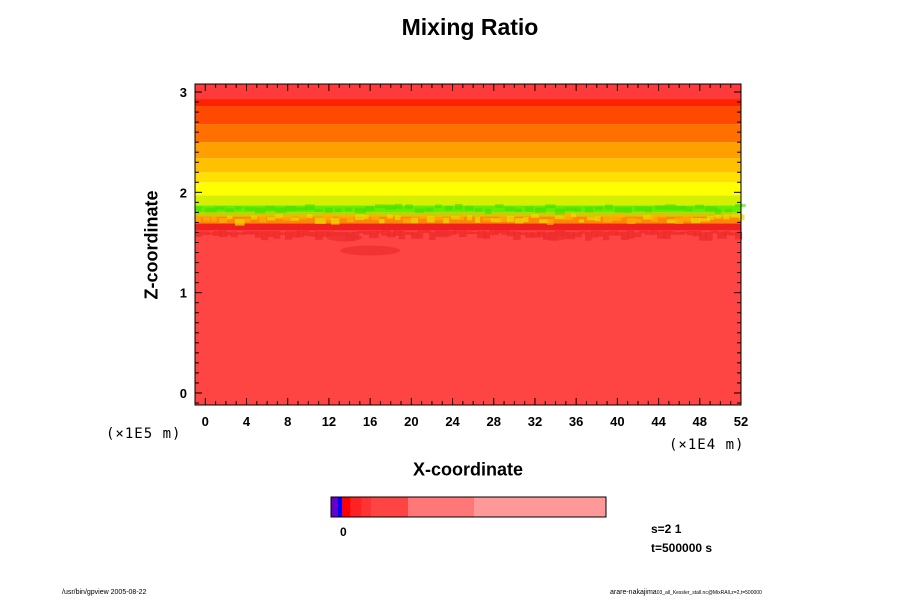  Describe the element at coordinates (370, 250) in the screenshot. I see `stray-patch` at that location.